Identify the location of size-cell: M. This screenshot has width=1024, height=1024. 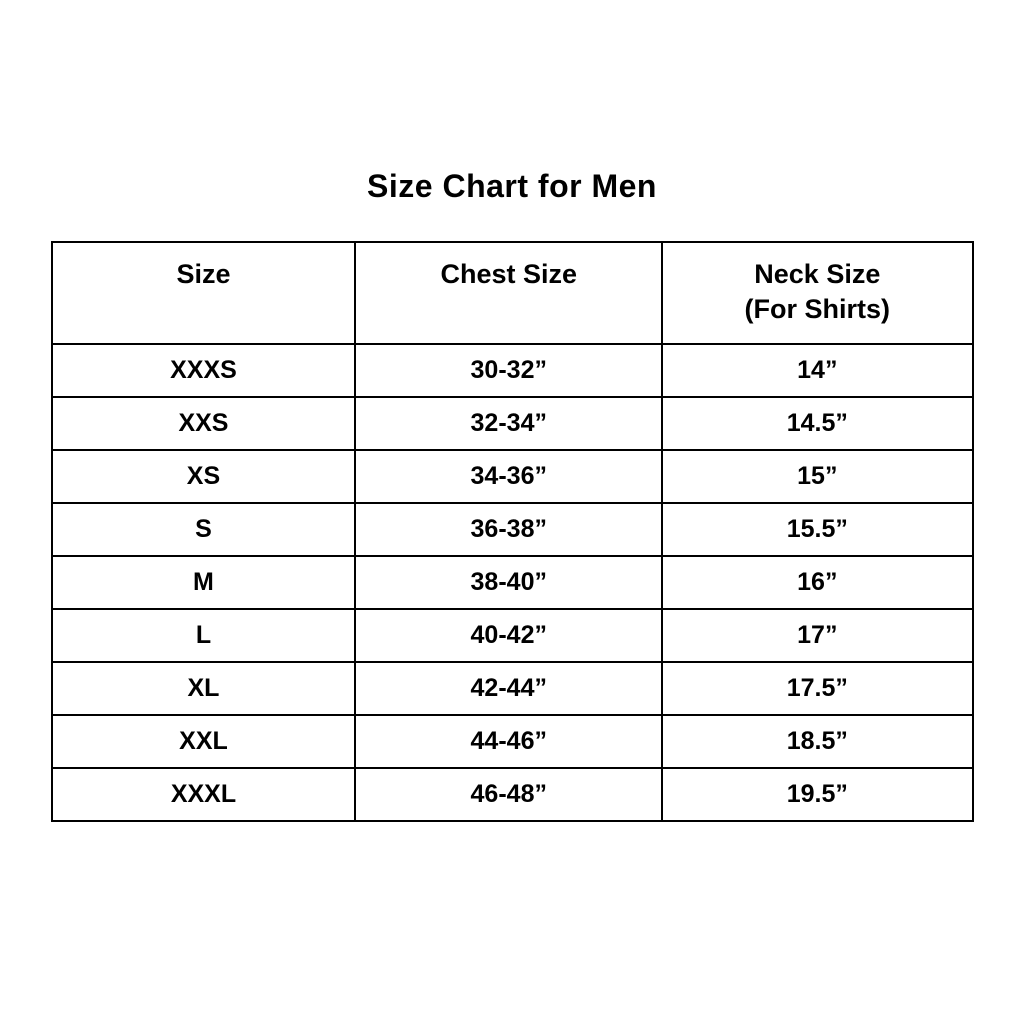
(203, 582).